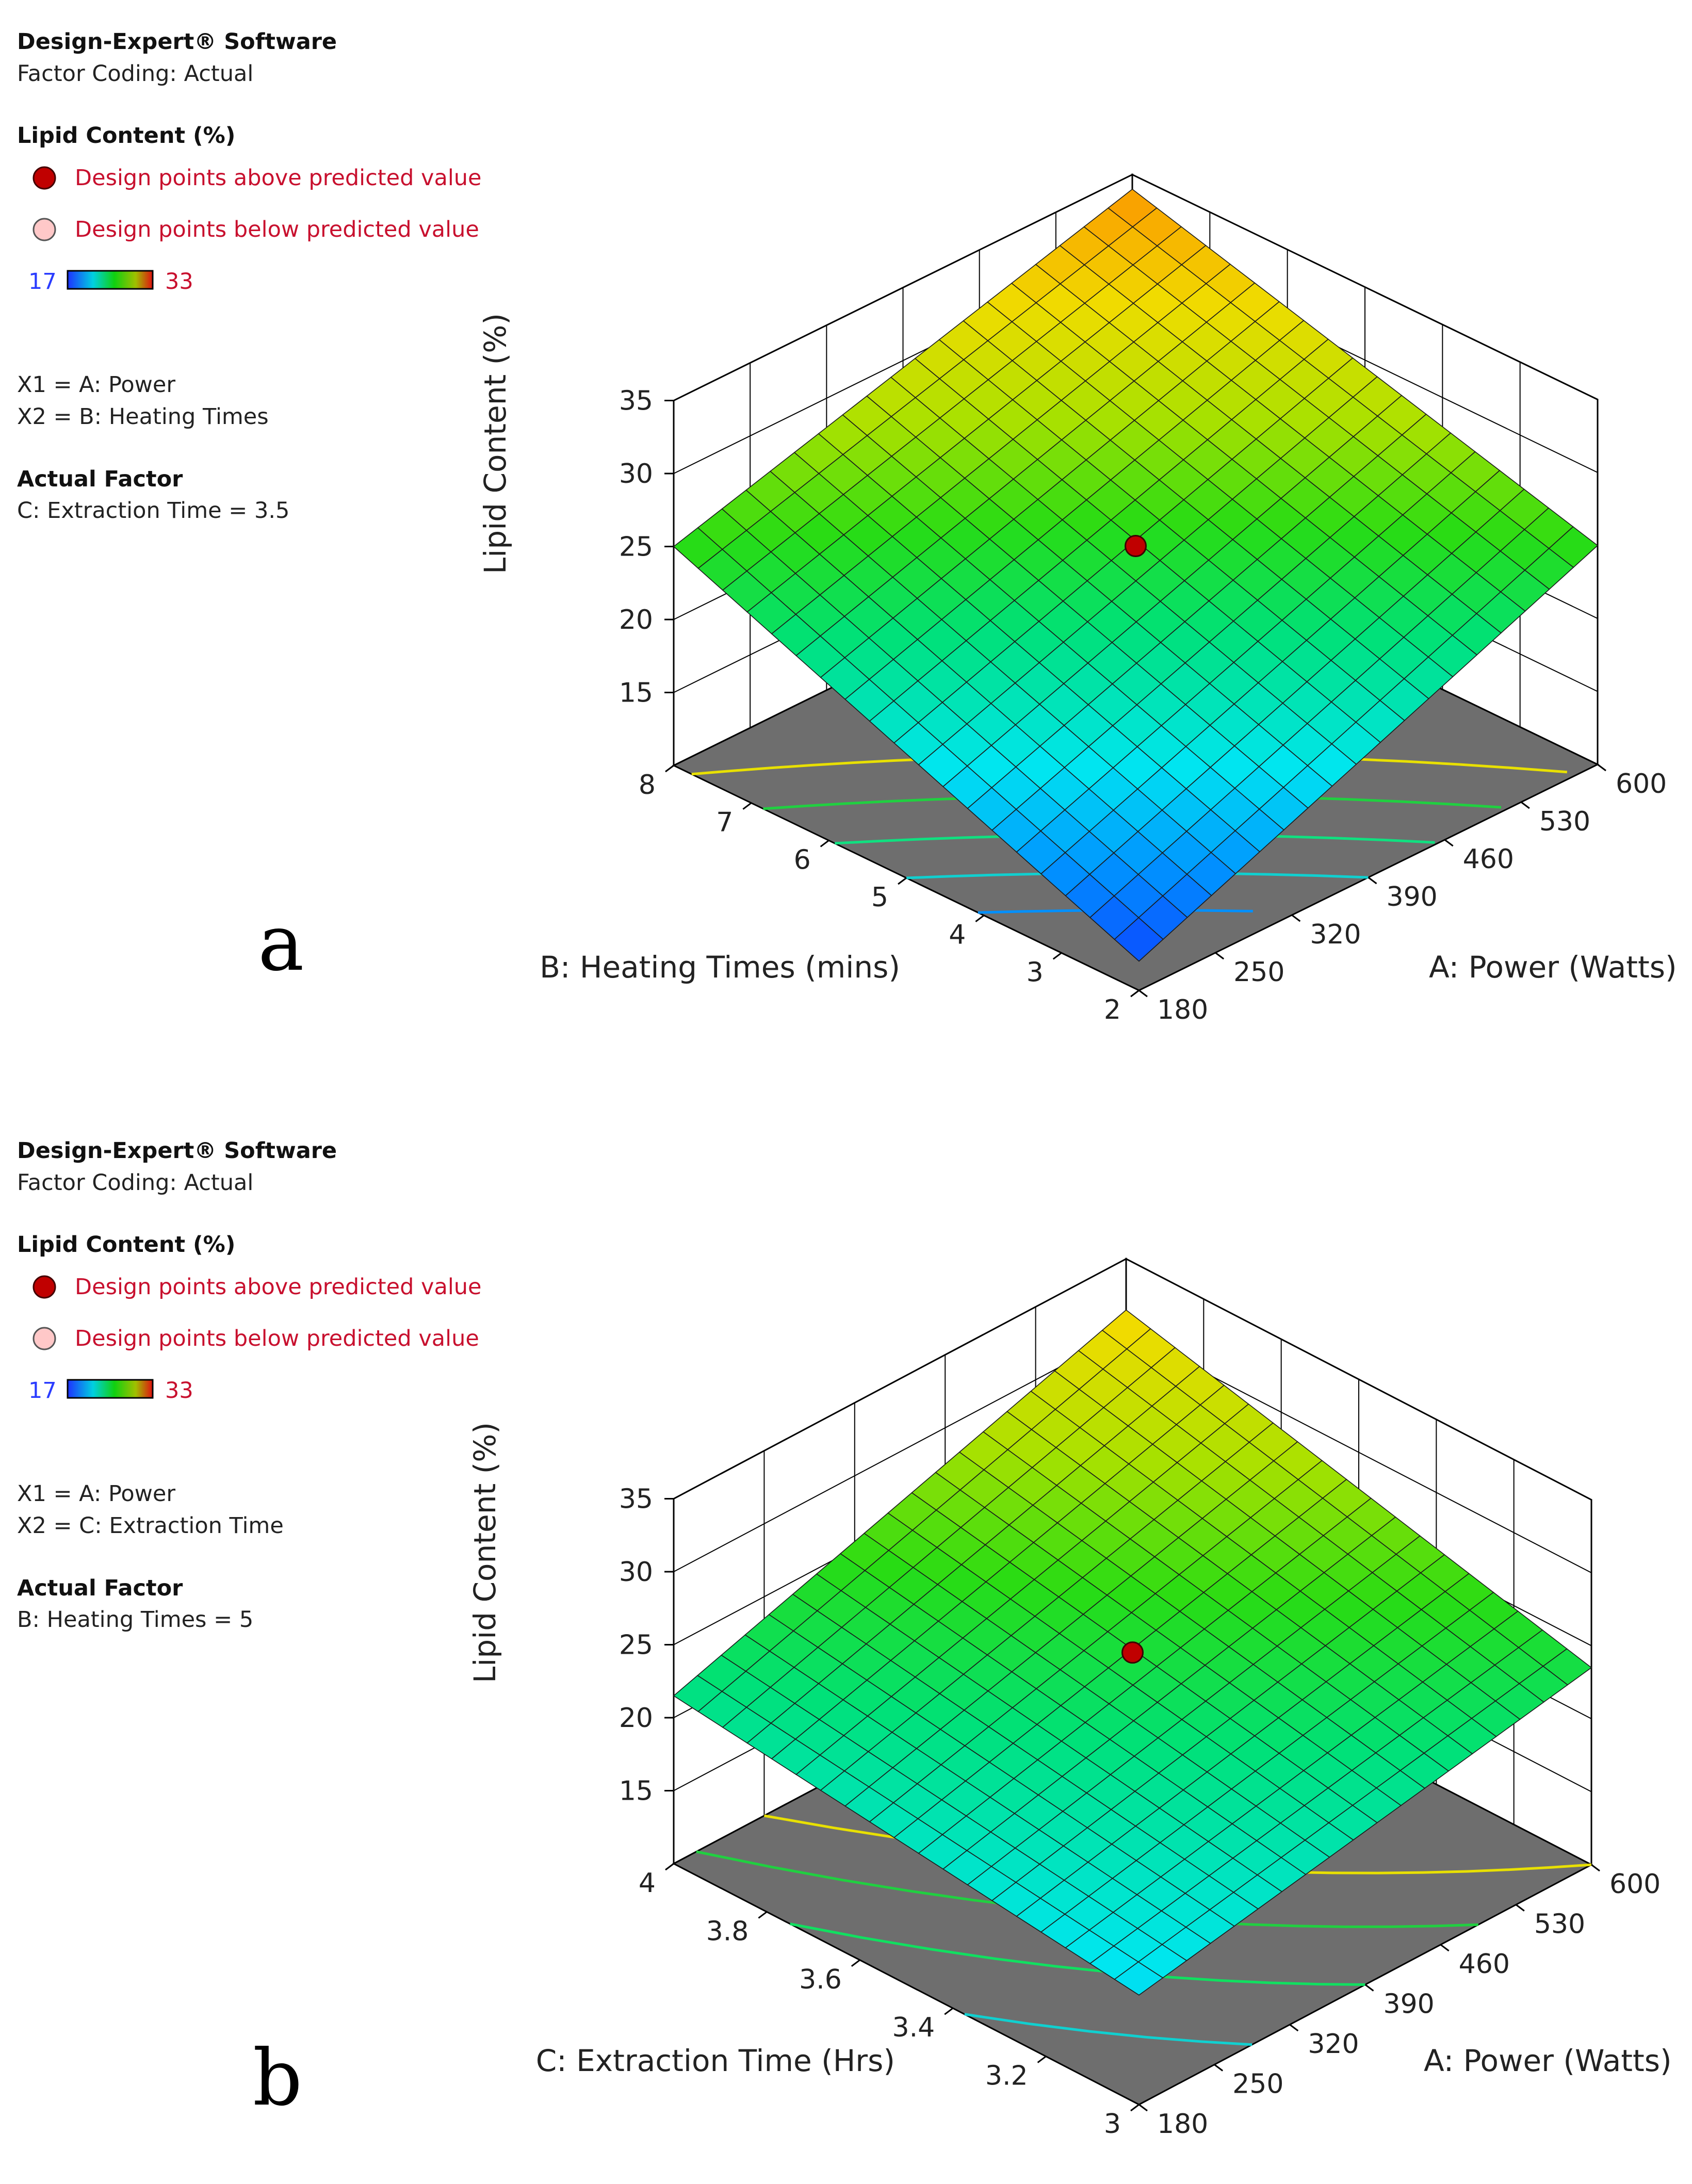 The image size is (1692, 2184). I want to click on actual-factor-value: C: Extraction Time = 3.5, so click(153, 511).